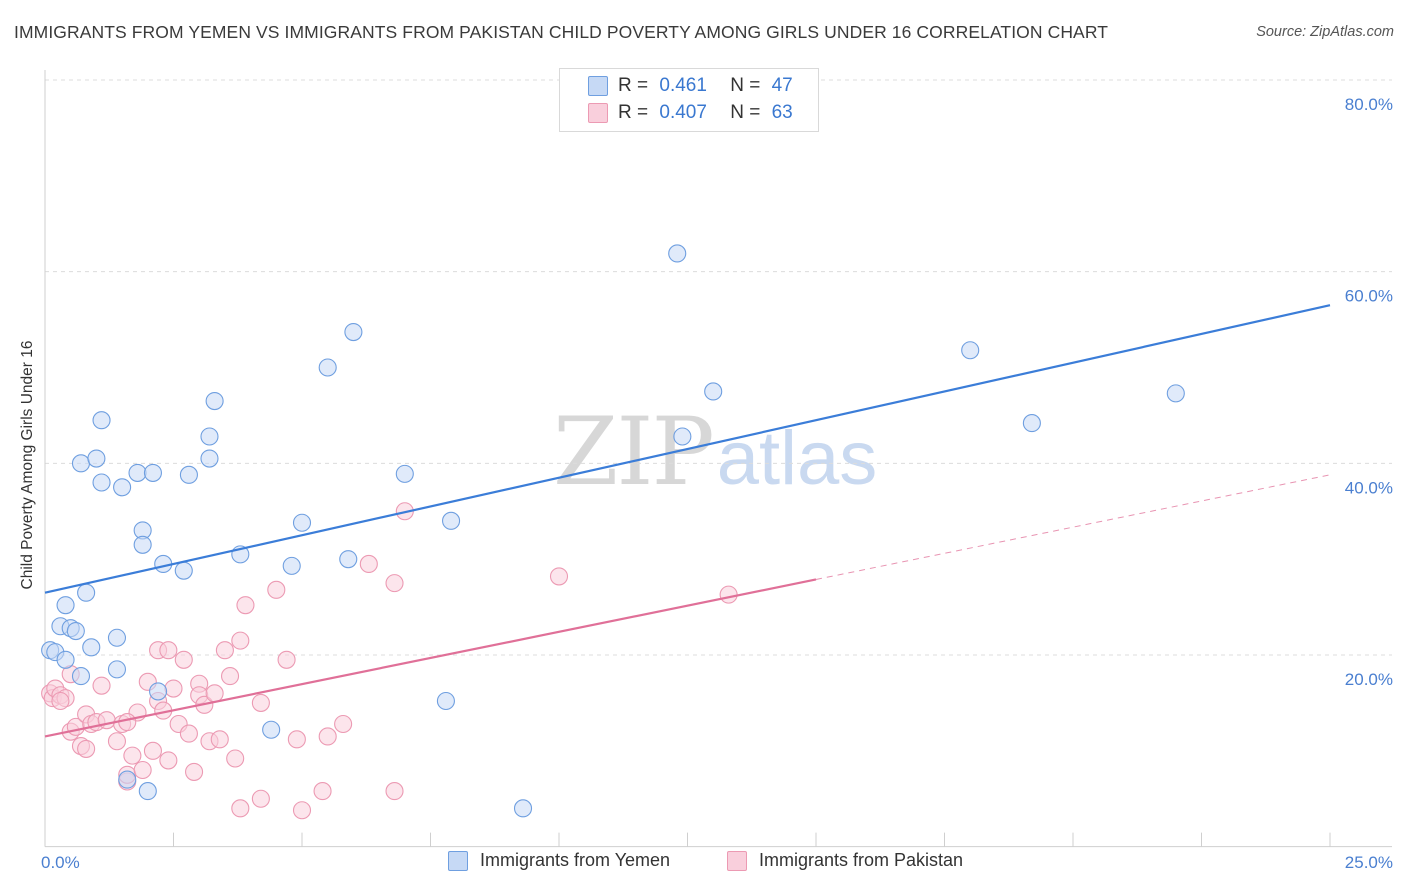  What do you see at coordinates (598, 113) in the screenshot?
I see `legend-swatch-pakistan` at bounding box center [598, 113].